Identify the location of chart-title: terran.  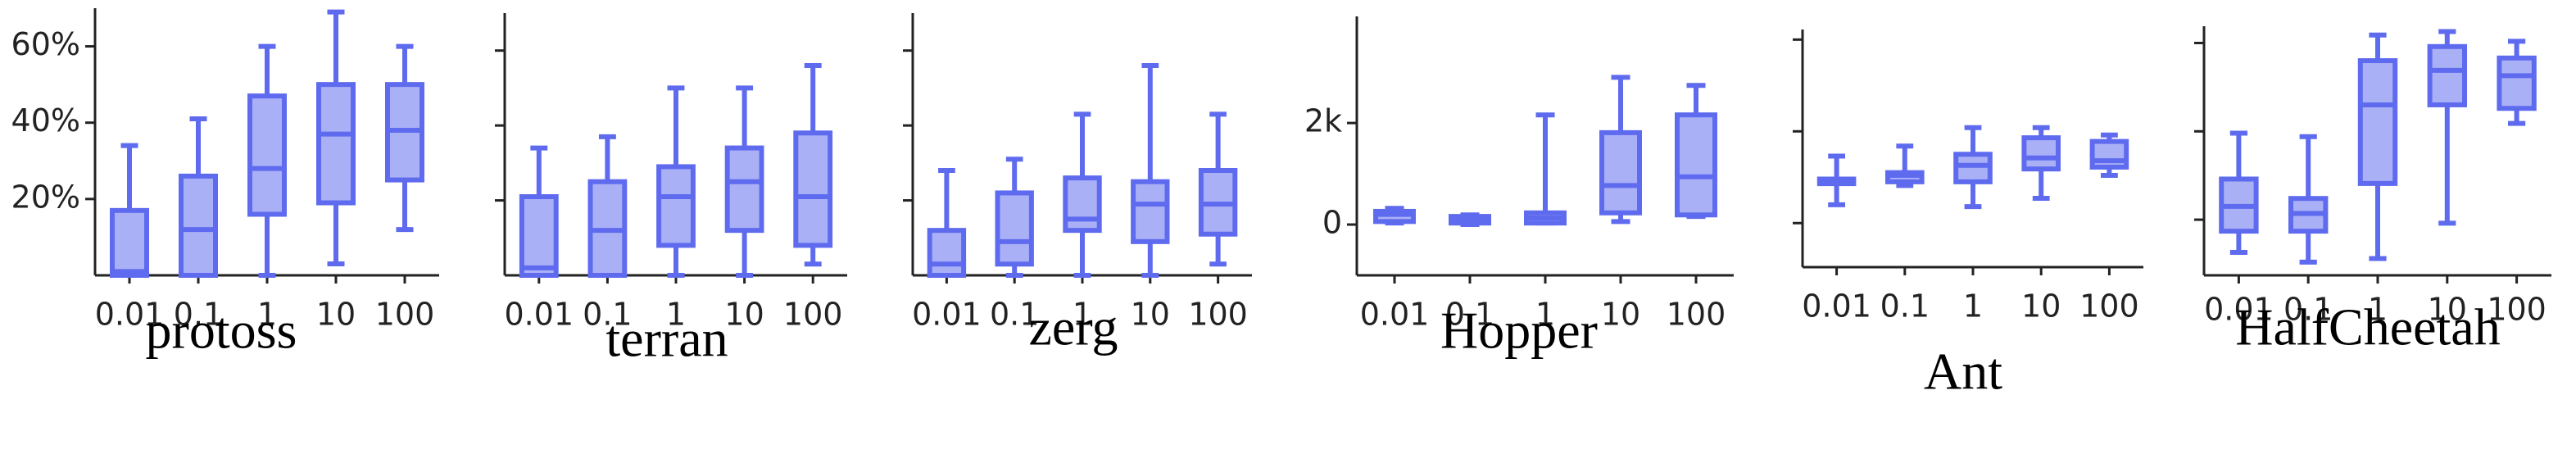
(666, 339).